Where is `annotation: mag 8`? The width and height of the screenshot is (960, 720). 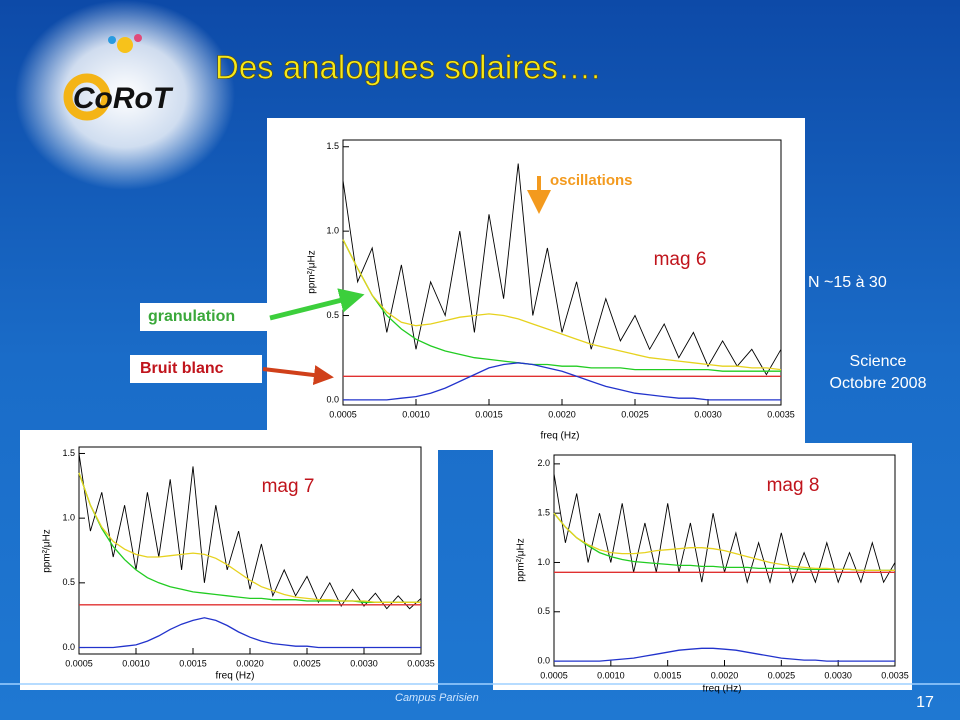
annotation: mag 8 is located at coordinates (793, 485).